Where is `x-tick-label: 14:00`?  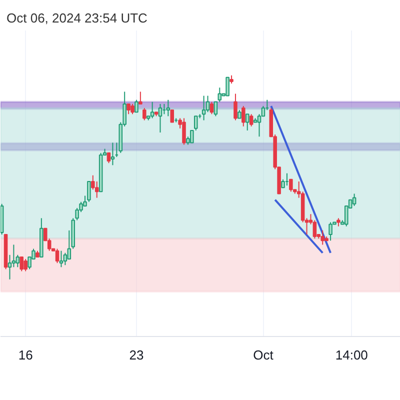 x-tick-label: 14:00 is located at coordinates (351, 355).